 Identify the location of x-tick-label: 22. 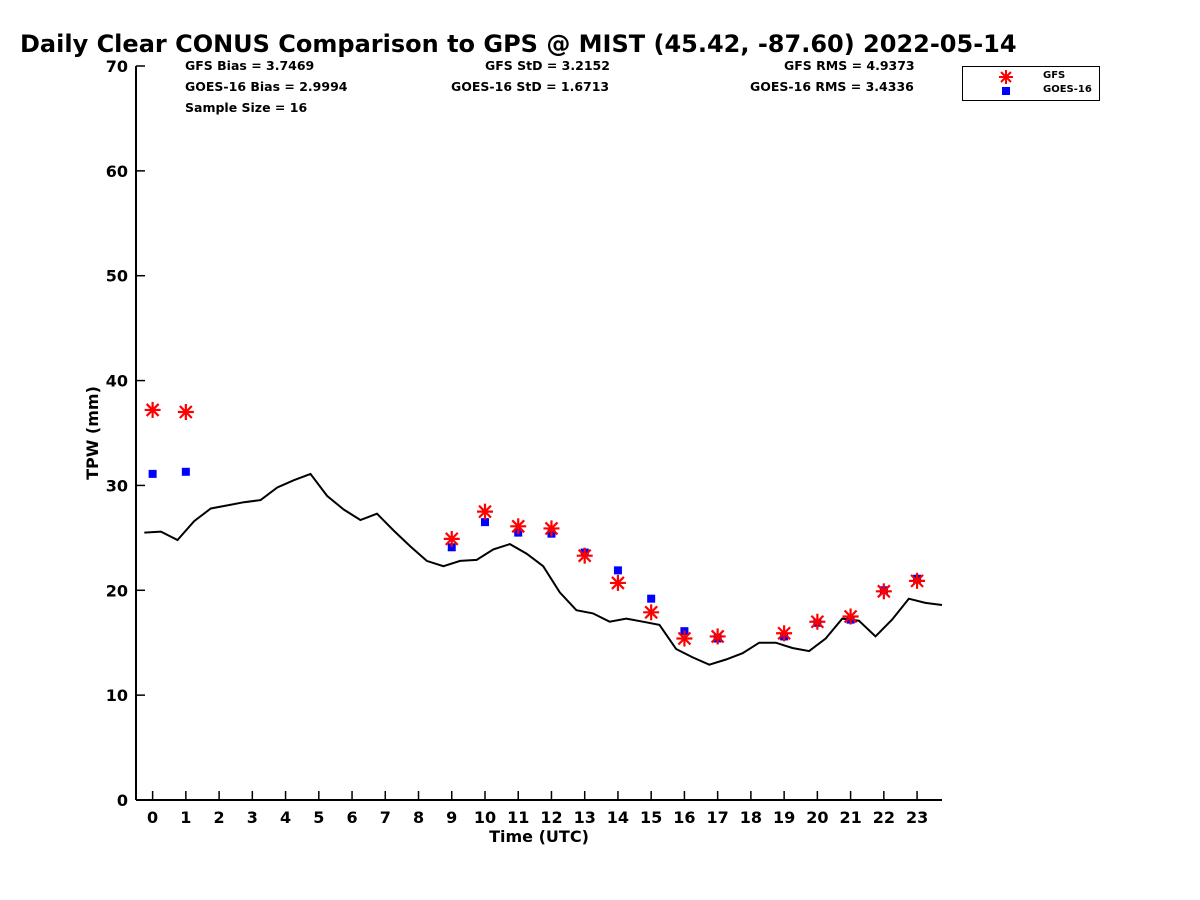
(884, 817).